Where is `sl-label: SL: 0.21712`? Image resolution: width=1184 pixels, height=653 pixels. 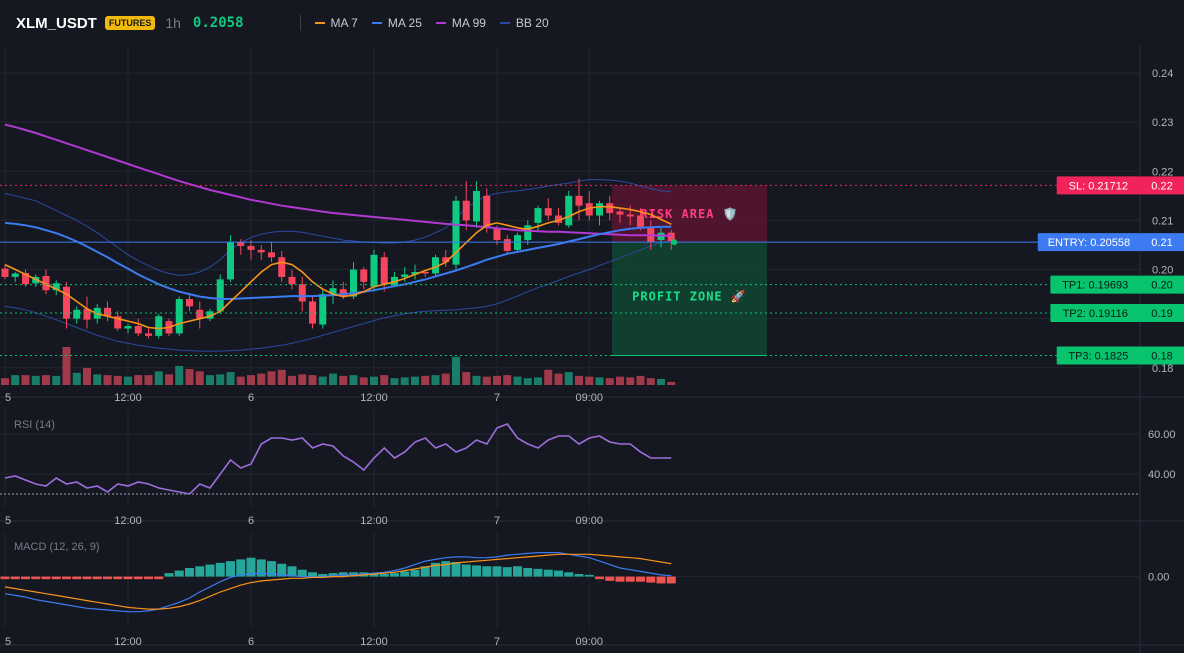 sl-label: SL: 0.21712 is located at coordinates (1098, 186).